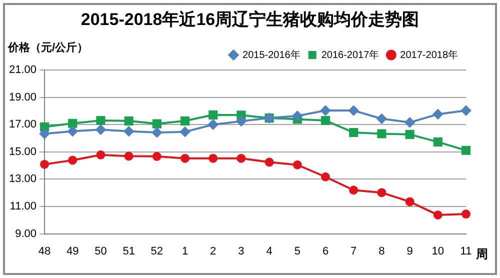 The width and height of the screenshot is (500, 278). I want to click on x-tick-label: 52, so click(157, 251).